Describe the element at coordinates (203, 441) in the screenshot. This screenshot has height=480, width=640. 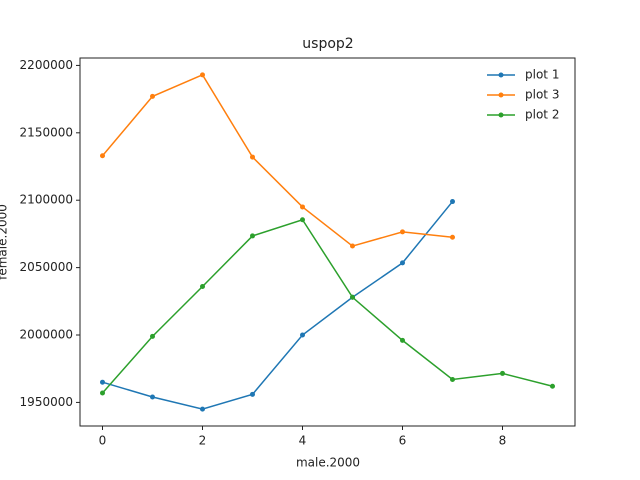
I see `x-tick-label: 2` at that location.